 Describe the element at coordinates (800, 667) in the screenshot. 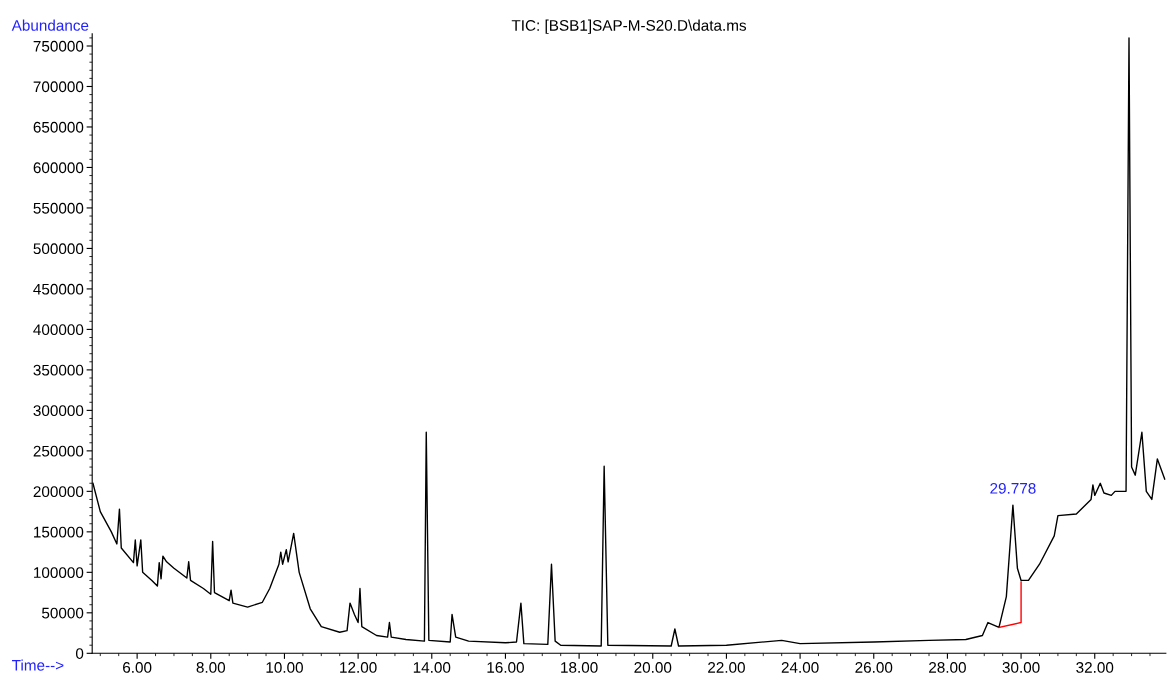

I see `x-tick-label: 24.00` at that location.